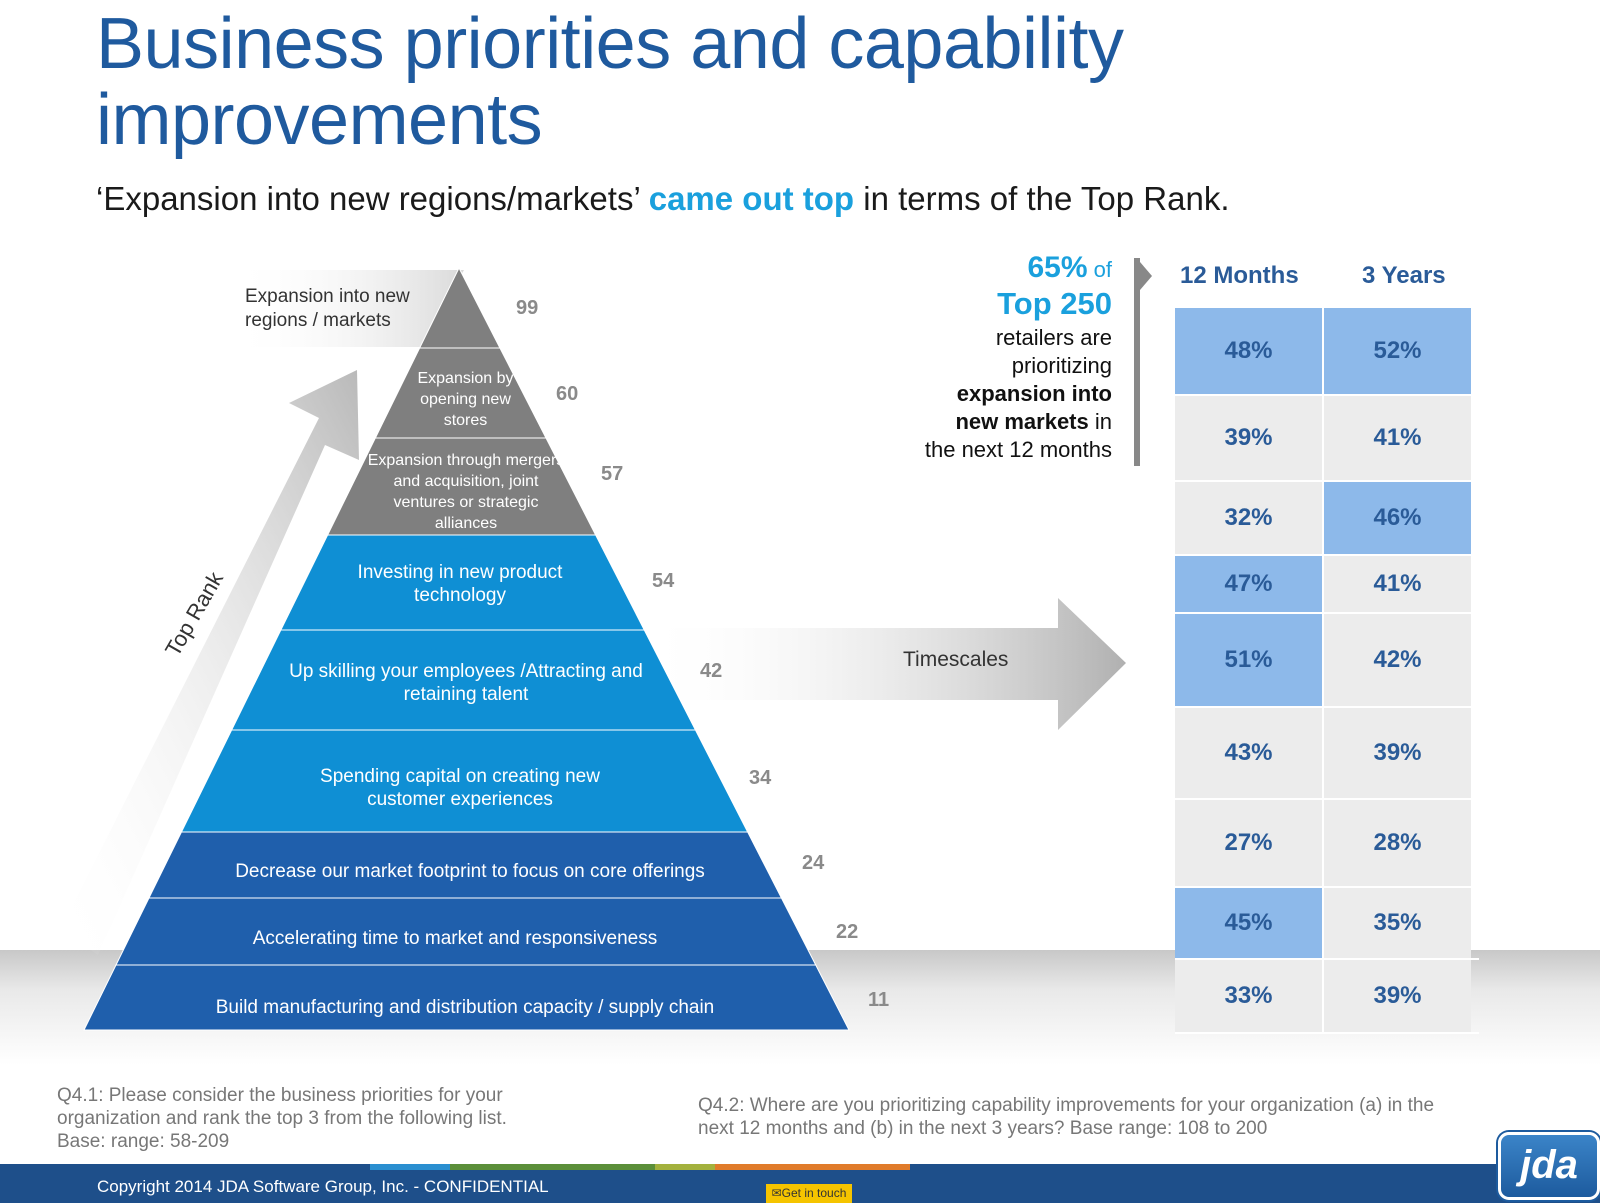 The image size is (1600, 1203). I want to click on top-rank-arrow, so click(209, 662).